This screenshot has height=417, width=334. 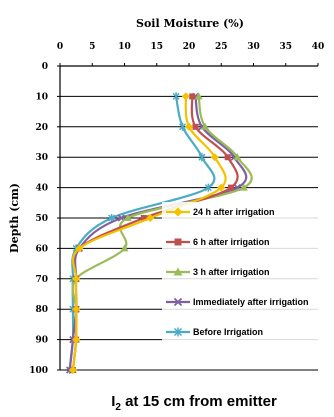 I want to click on legend-item-3-h-after-irrigation: 3 h after irrigation, so click(x=218, y=272).